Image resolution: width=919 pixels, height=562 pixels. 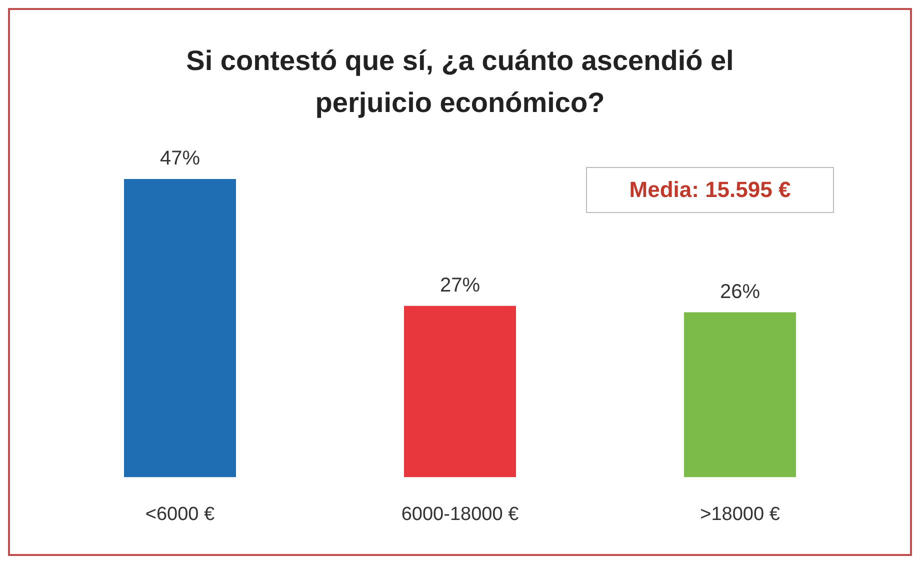 I want to click on x-tick-label: >18000 €, so click(x=740, y=514).